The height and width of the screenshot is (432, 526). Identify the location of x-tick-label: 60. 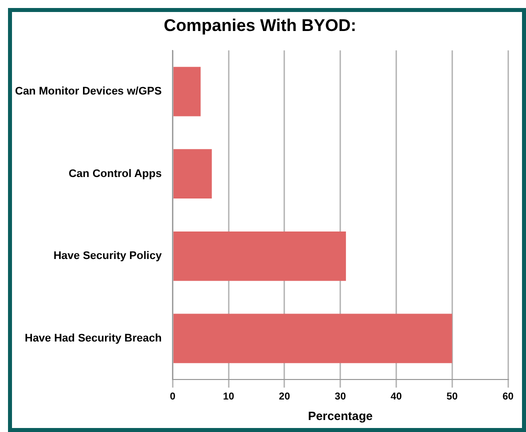
(508, 396).